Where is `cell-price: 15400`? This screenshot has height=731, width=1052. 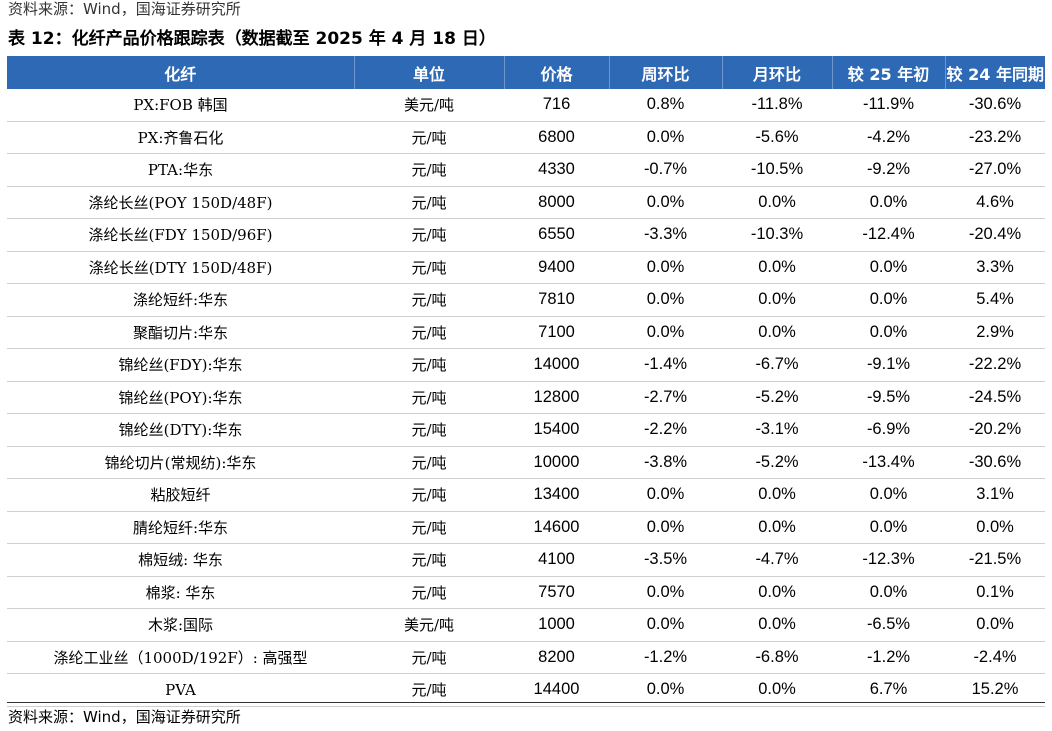 cell-price: 15400 is located at coordinates (556, 430).